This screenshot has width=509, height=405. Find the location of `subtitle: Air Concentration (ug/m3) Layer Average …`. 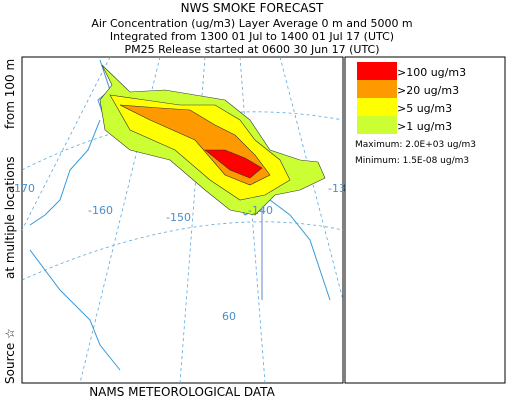

subtitle: Air Concentration (ug/m3) Layer Average … is located at coordinates (251, 23).